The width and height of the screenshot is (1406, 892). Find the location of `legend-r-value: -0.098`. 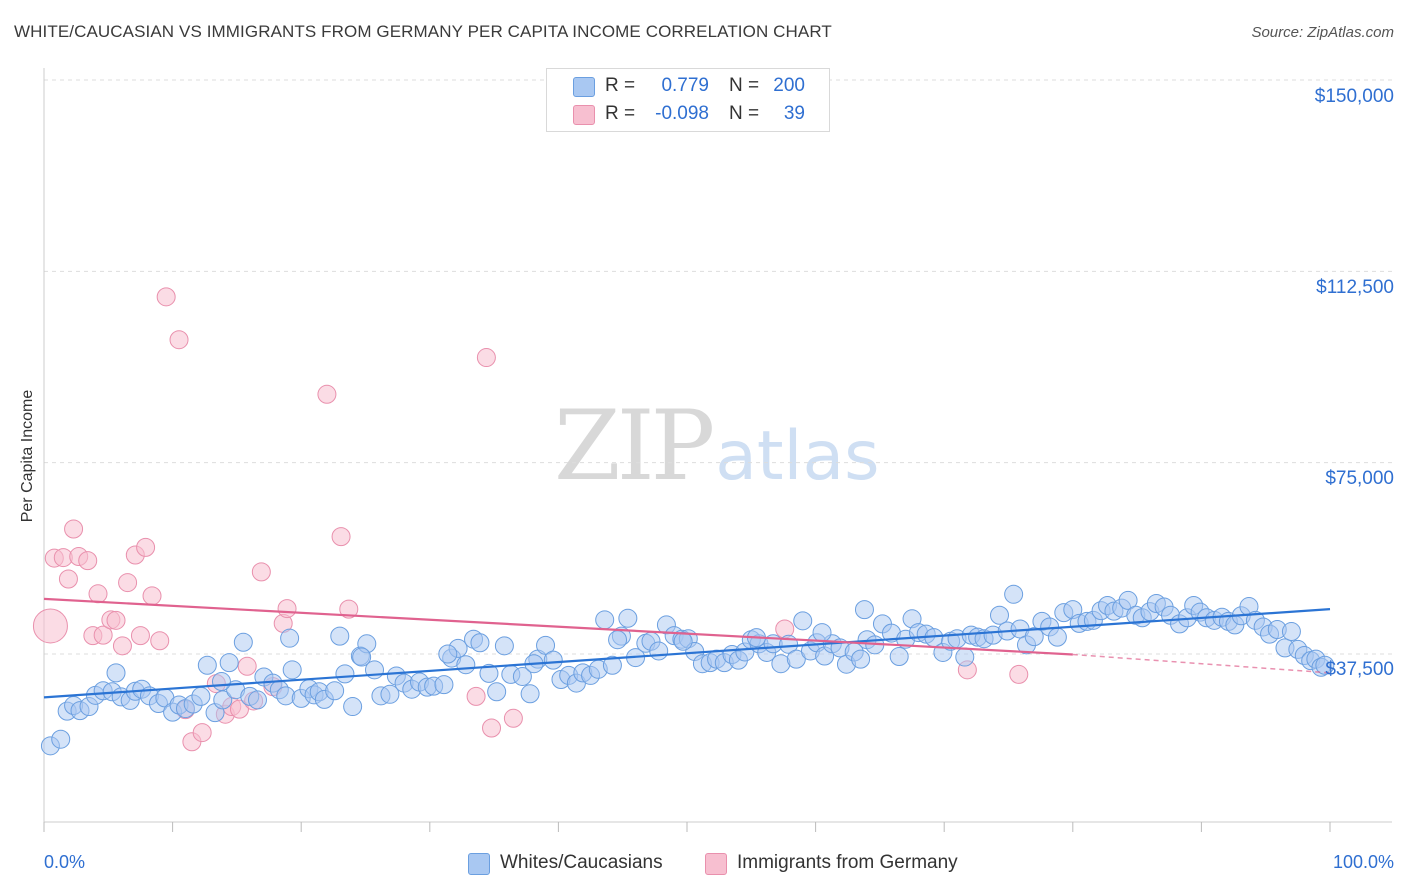

legend-r-value: -0.098 is located at coordinates (682, 113).